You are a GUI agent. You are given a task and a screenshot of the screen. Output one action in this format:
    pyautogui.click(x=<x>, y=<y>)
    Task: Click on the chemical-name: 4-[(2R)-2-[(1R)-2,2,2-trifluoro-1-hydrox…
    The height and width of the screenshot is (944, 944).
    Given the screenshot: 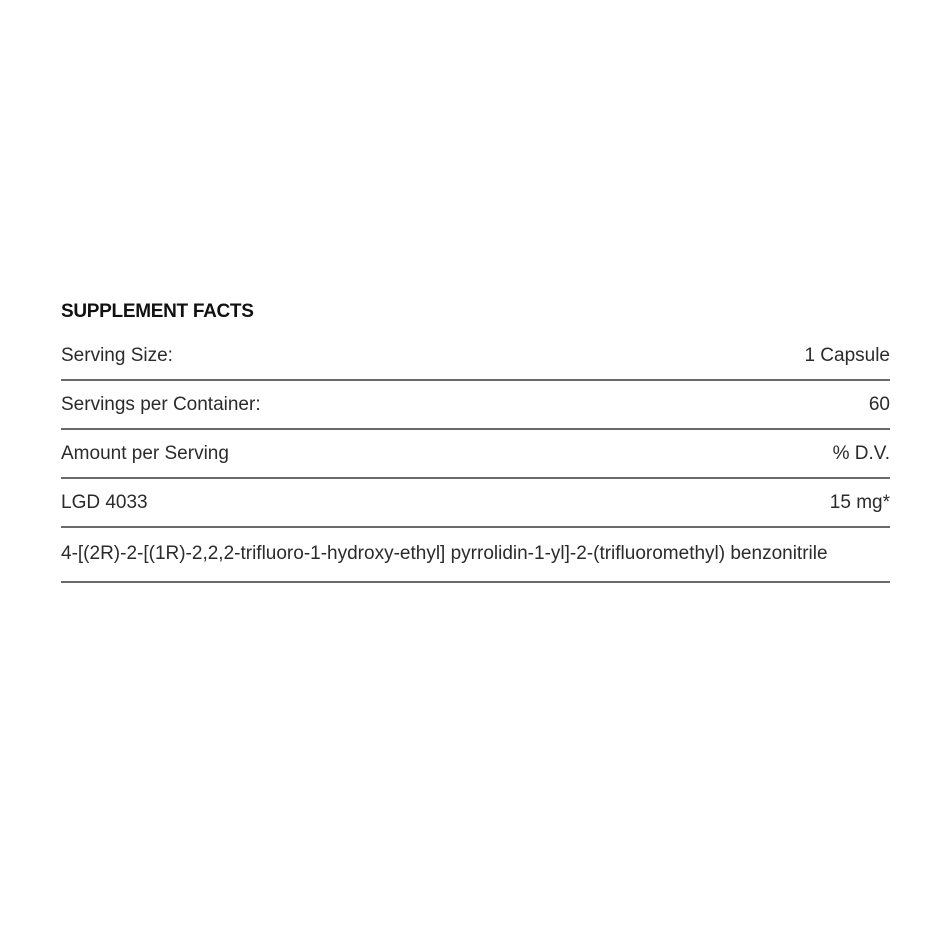 What is the action you would take?
    pyautogui.click(x=475, y=555)
    